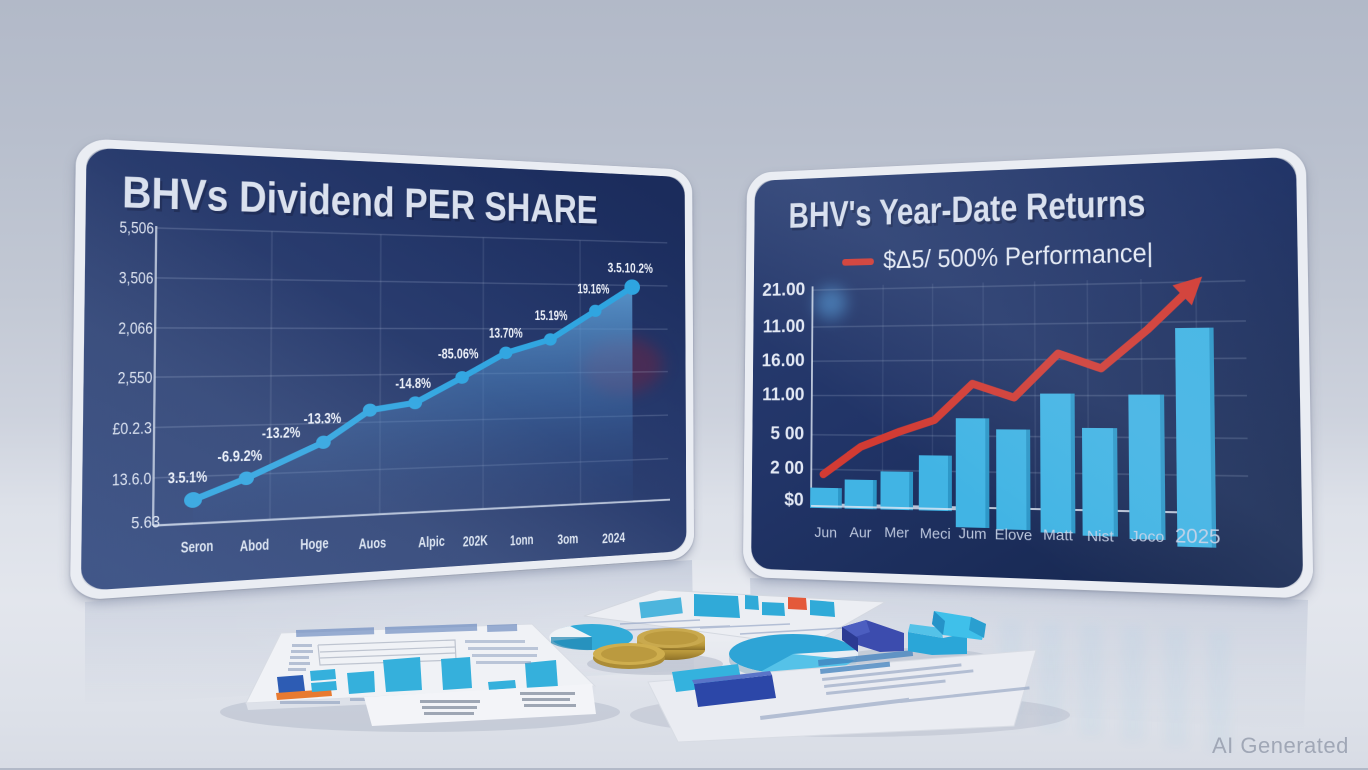  I want to click on svg-text: 2,550, so click(135, 377).